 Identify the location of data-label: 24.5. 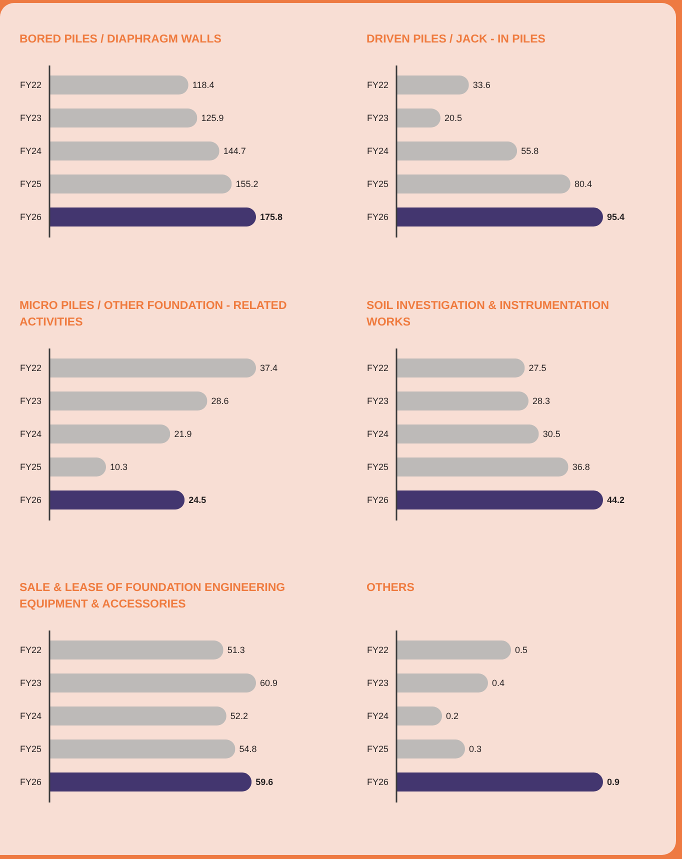
(197, 499).